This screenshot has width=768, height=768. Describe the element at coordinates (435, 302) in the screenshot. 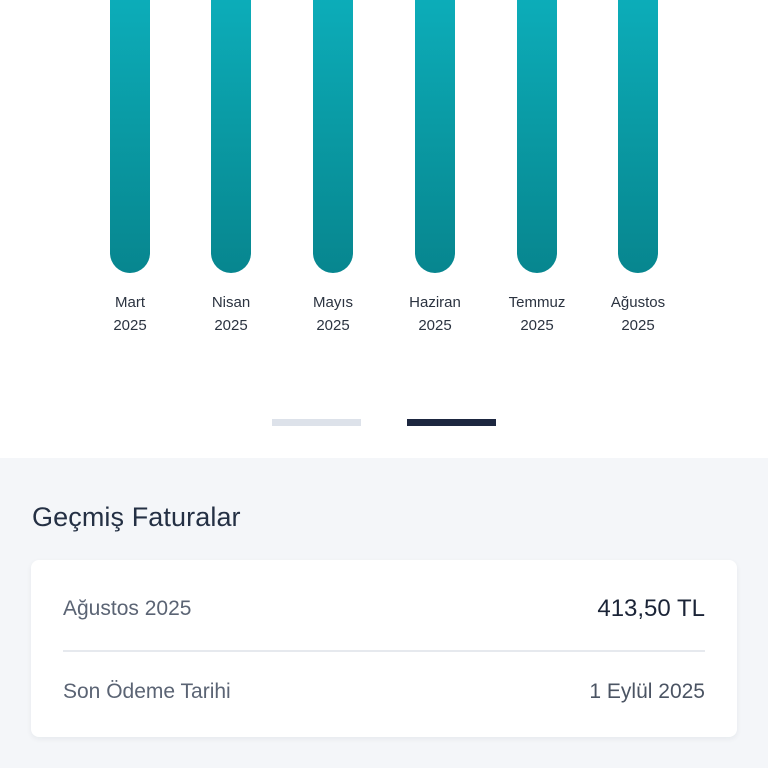

I see `x-tick-month: Haziran` at that location.